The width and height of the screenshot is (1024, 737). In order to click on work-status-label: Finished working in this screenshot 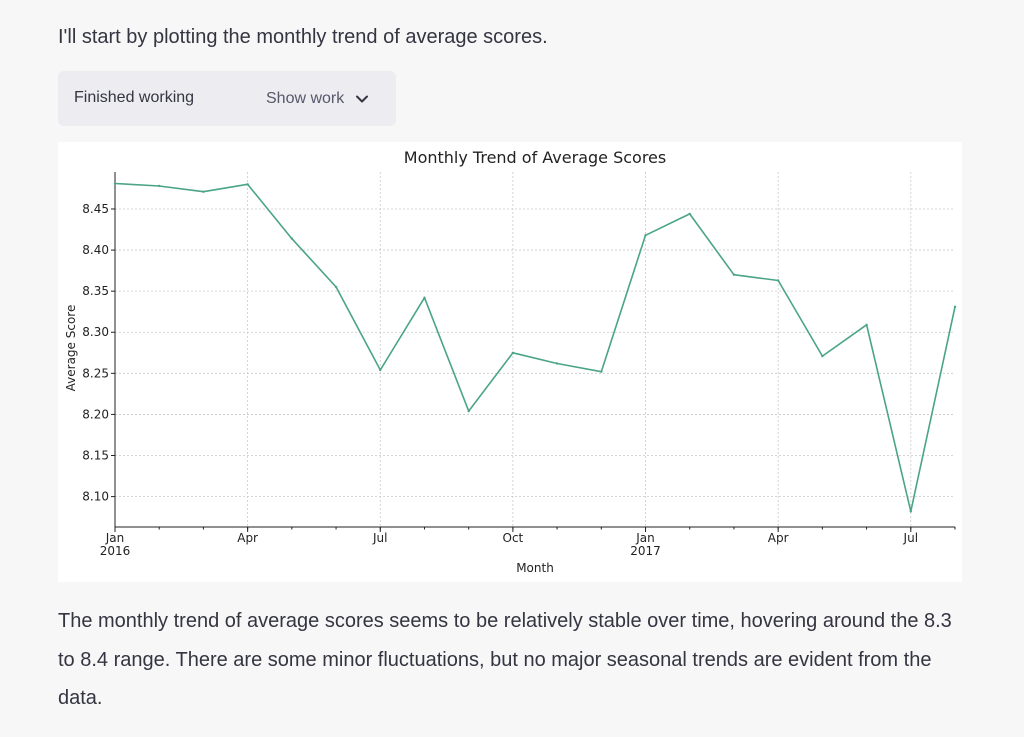, I will do `click(134, 97)`.